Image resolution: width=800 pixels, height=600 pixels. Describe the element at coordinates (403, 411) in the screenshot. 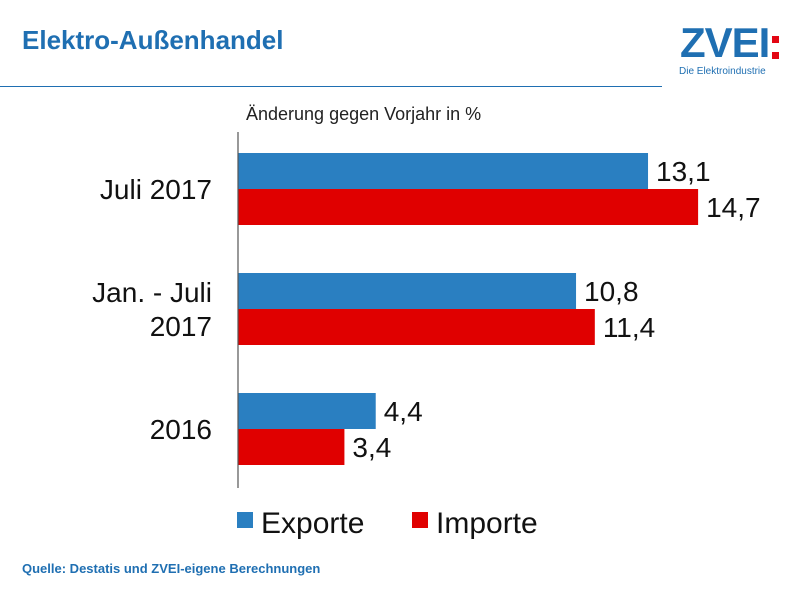

I see `value-label-exporte-2: 4,4` at that location.